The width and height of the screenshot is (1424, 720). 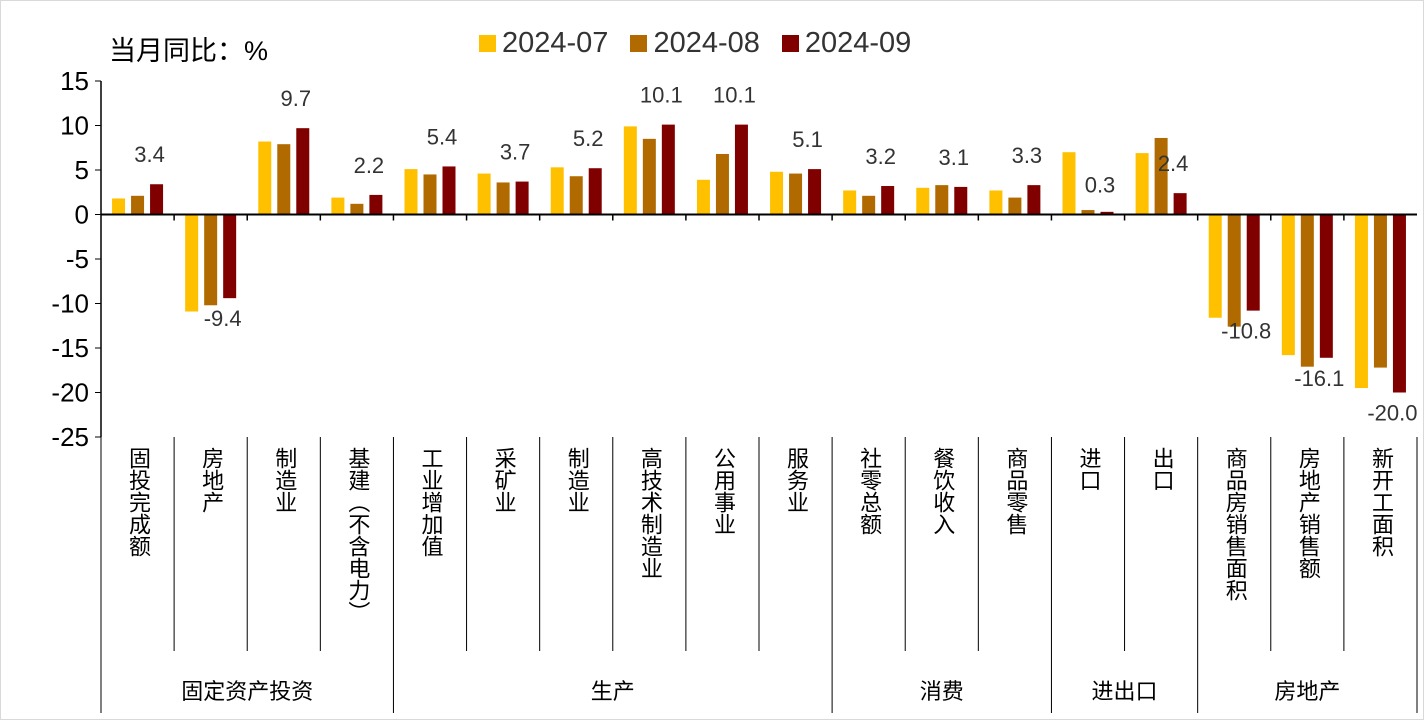 What do you see at coordinates (138, 205) in the screenshot?
I see `bar-2024-08-固投完成额` at bounding box center [138, 205].